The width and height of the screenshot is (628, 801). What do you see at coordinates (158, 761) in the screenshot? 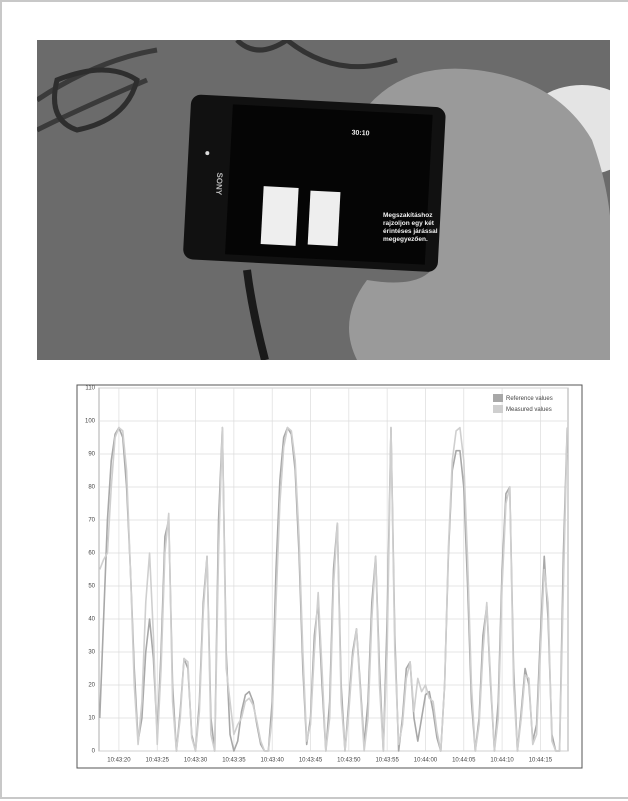
I see `x-tick-label: 10:43:25` at bounding box center [158, 761].